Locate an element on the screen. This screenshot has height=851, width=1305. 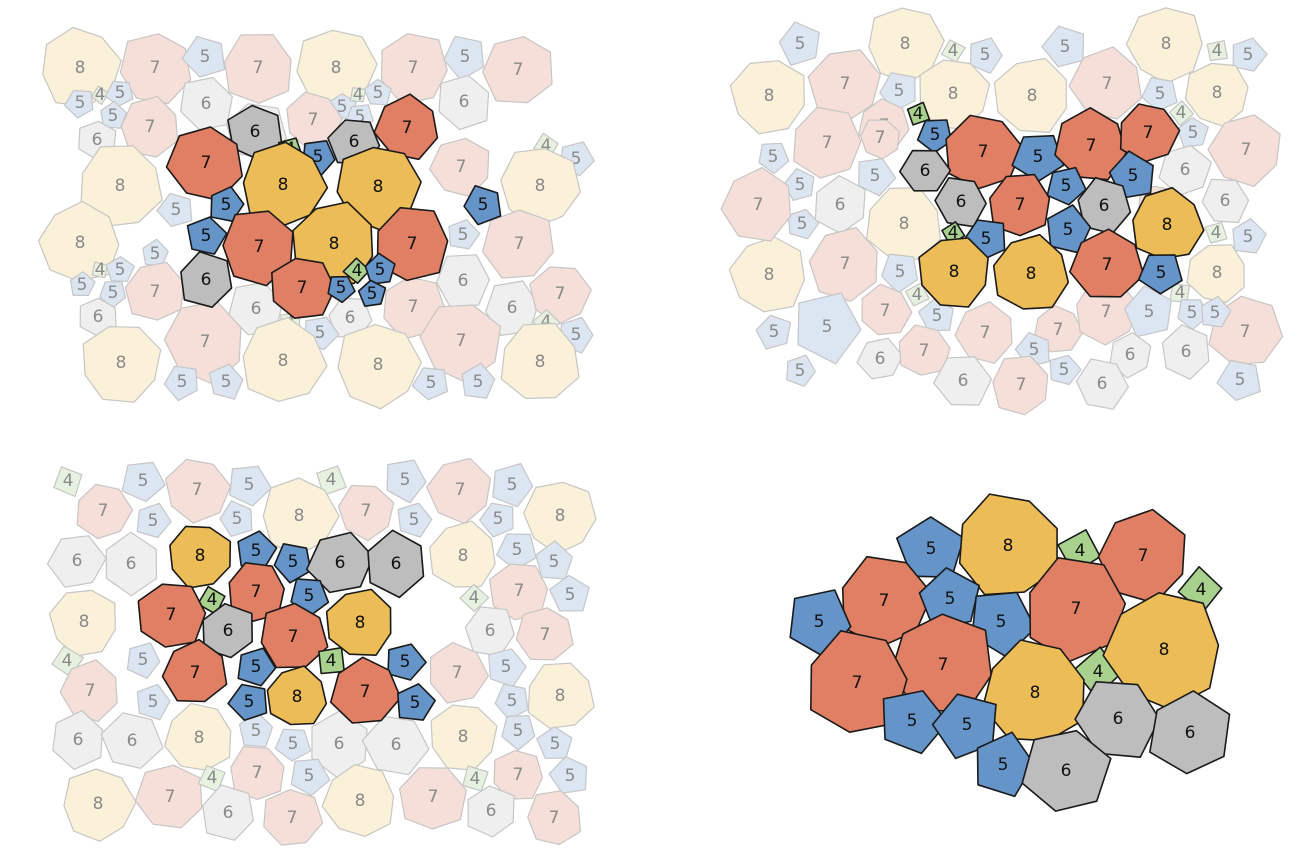
cell-4-sided is located at coordinates (211, 779).